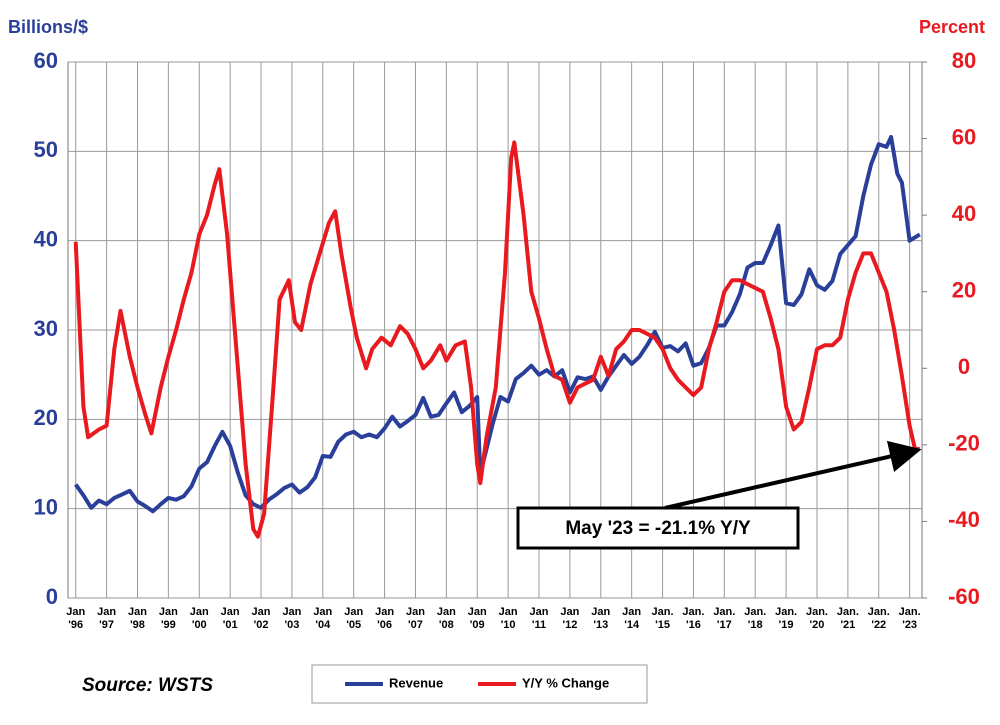 The height and width of the screenshot is (725, 1000). I want to click on legend-label: Y/Y % Change, so click(565, 682).